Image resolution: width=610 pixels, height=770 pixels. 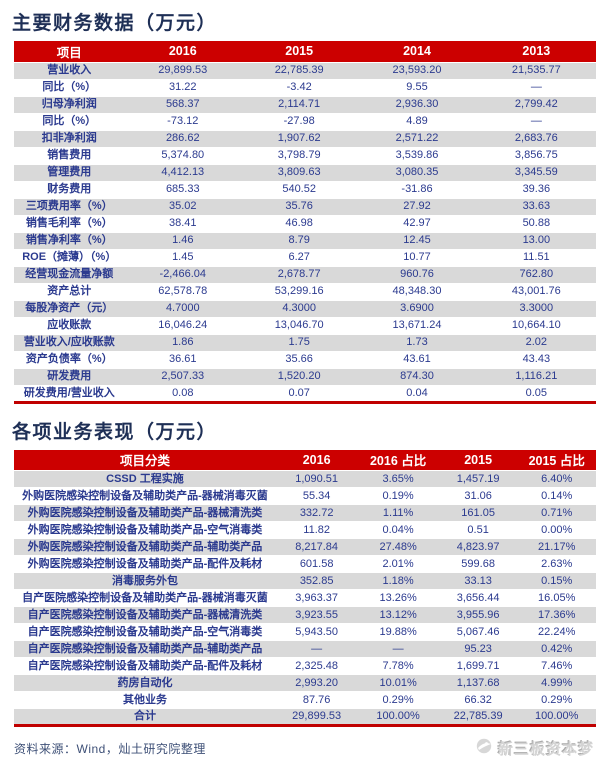 I want to click on cell-value: 2,114.71, so click(x=299, y=104).